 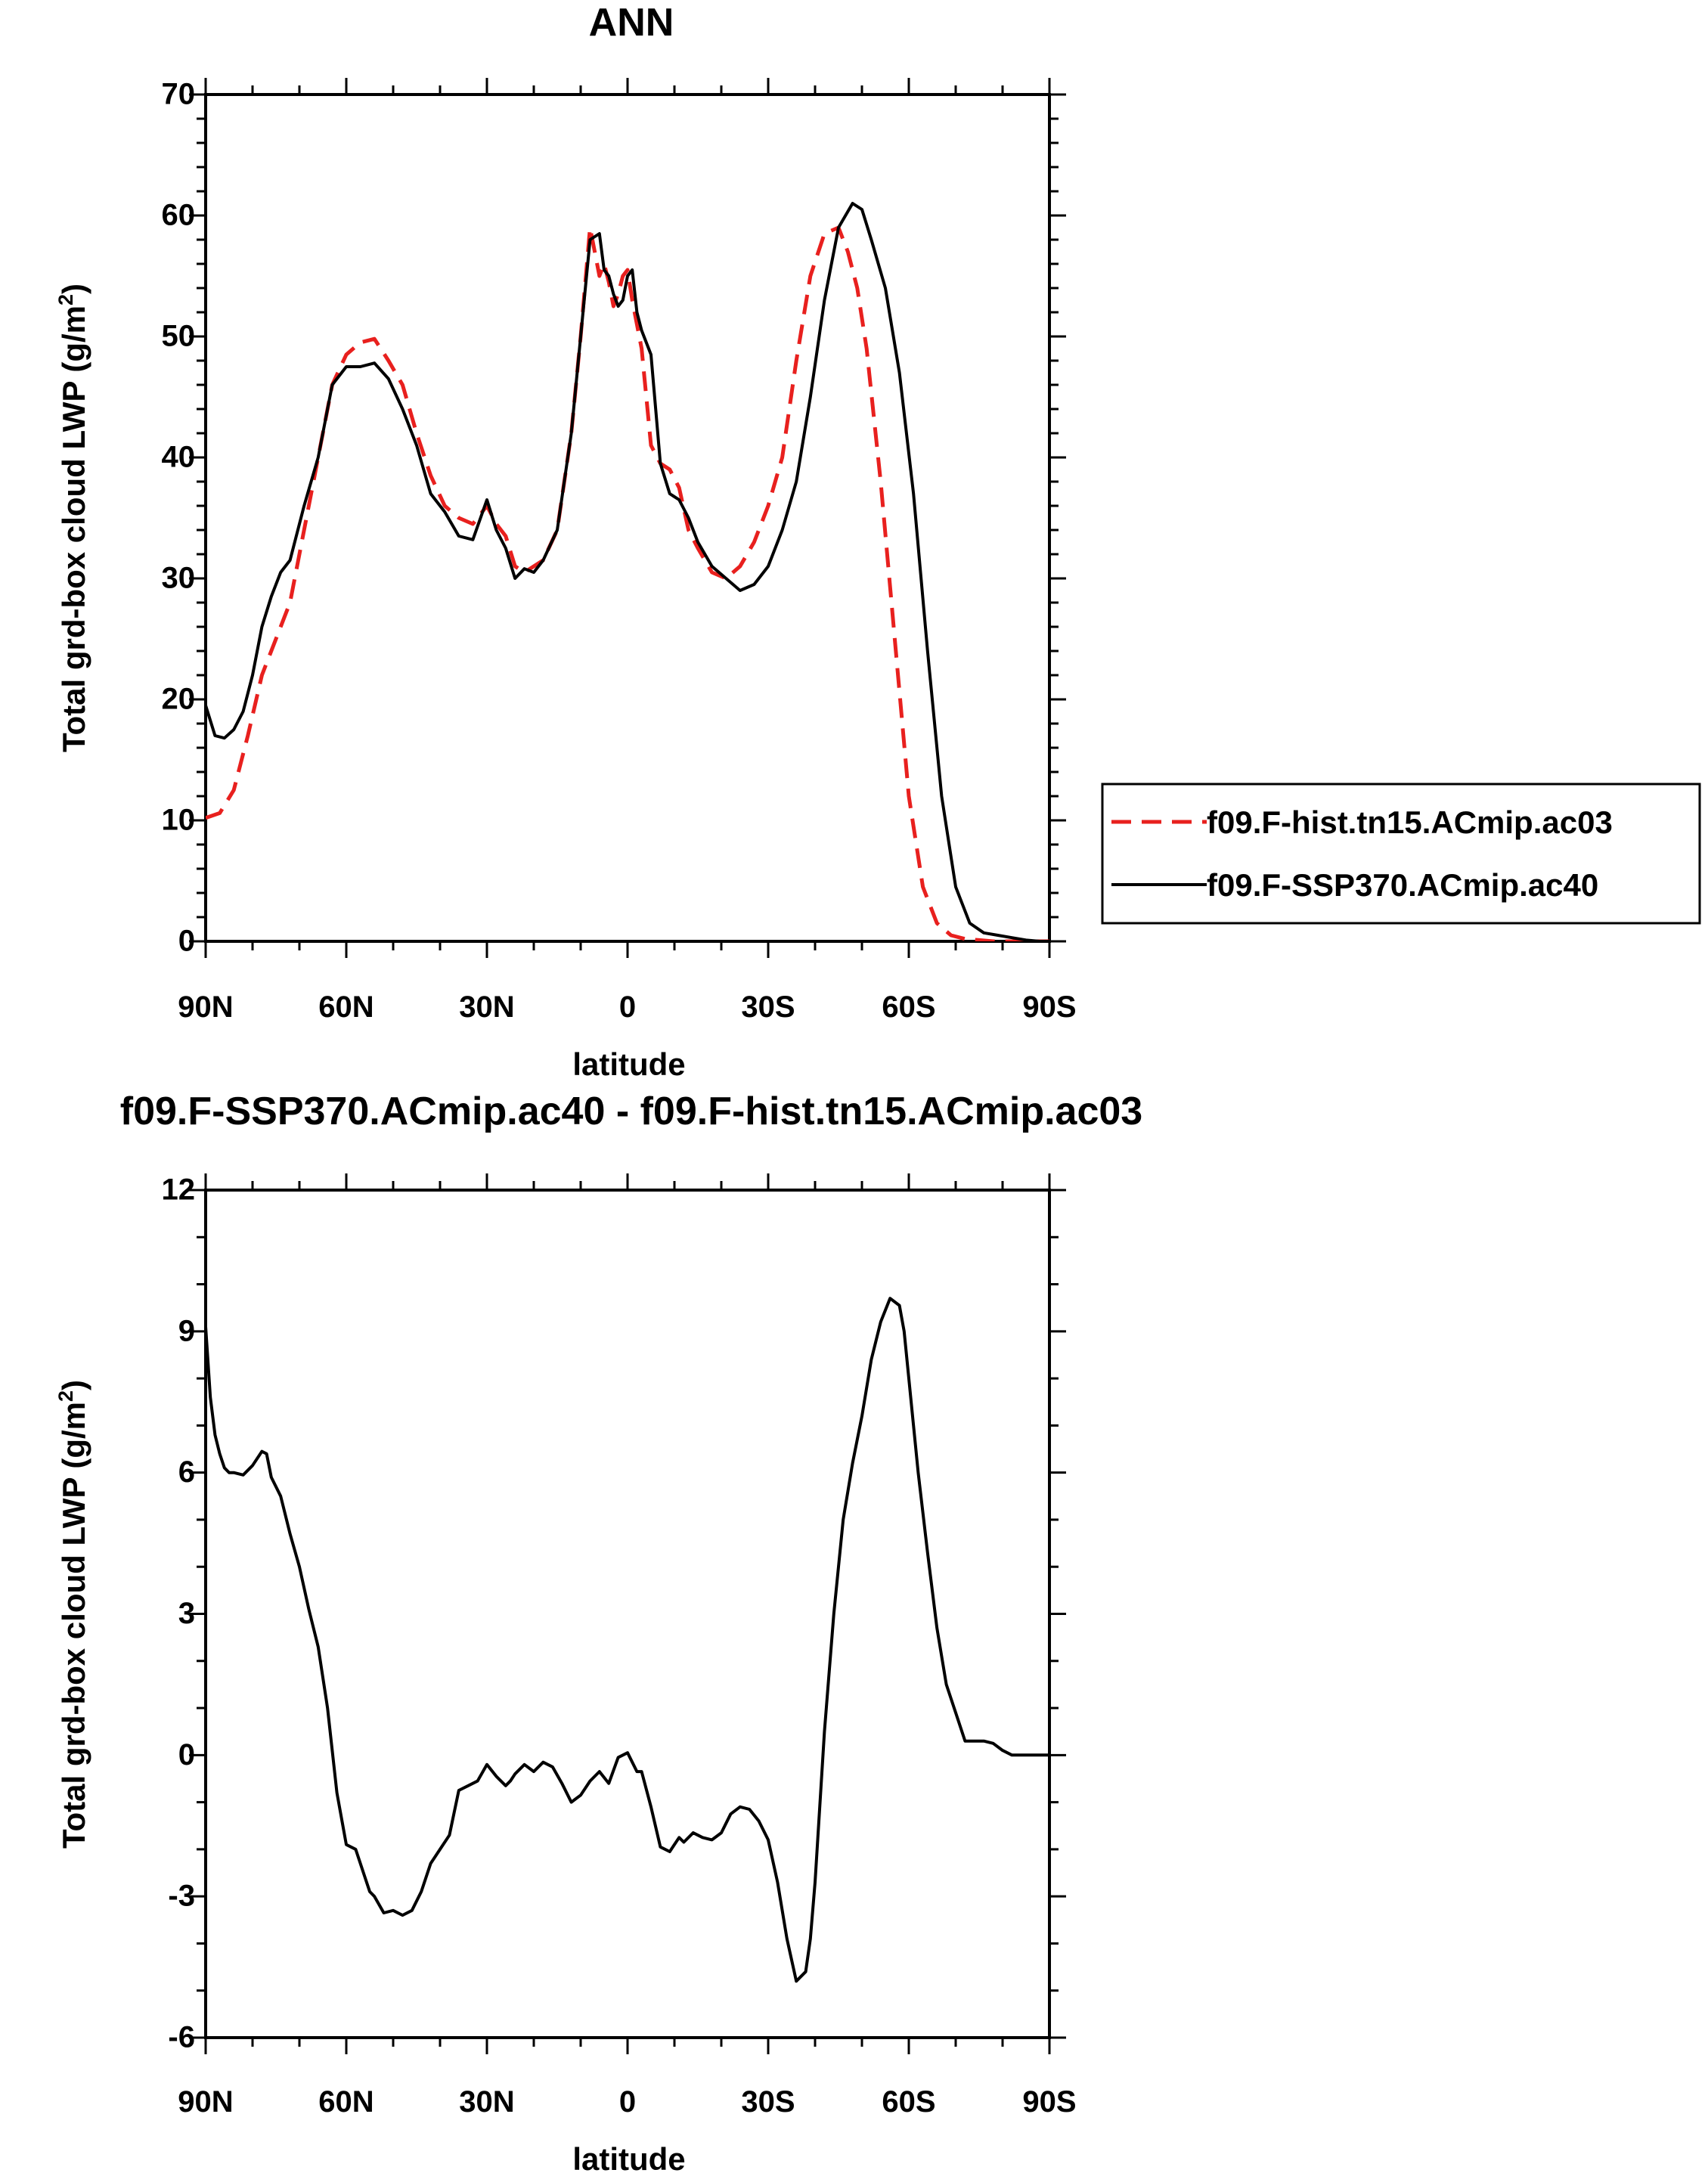 I want to click on bottom-x-tick-label: 0, so click(x=627, y=2102).